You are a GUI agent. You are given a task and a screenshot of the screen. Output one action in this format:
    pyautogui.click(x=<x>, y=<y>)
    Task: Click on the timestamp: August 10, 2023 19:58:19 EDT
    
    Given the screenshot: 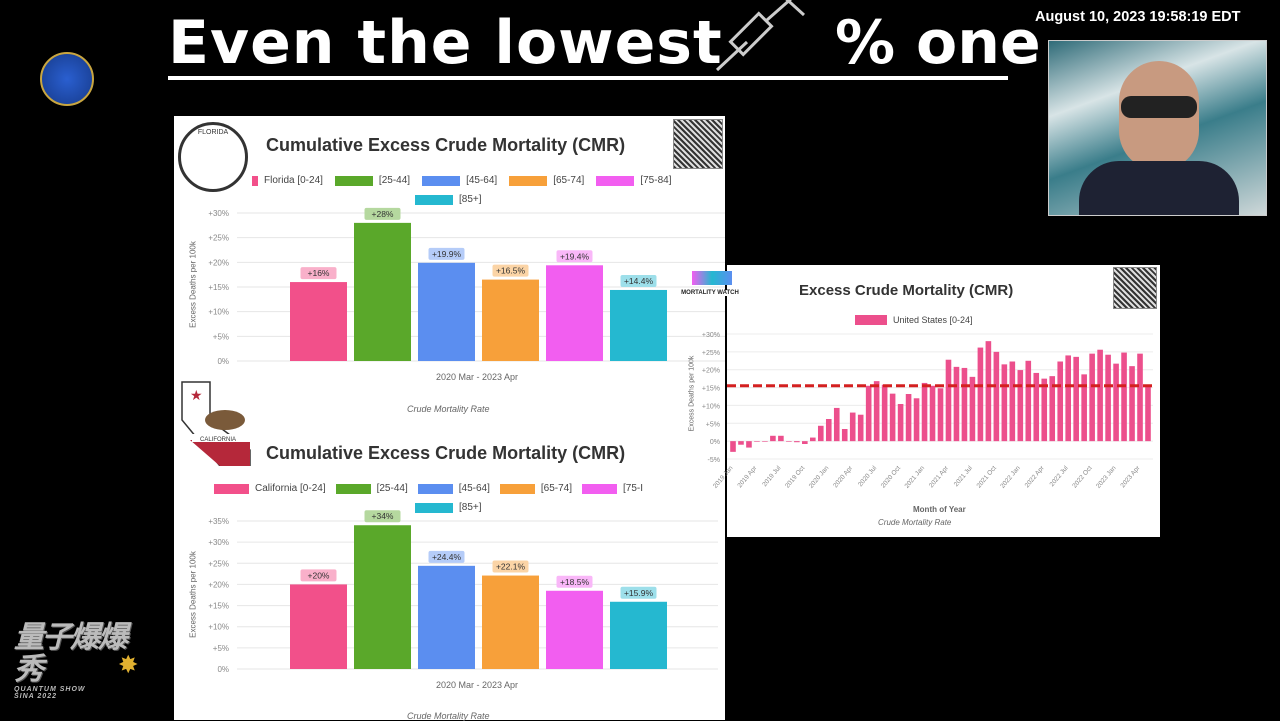 What is the action you would take?
    pyautogui.click(x=1138, y=17)
    